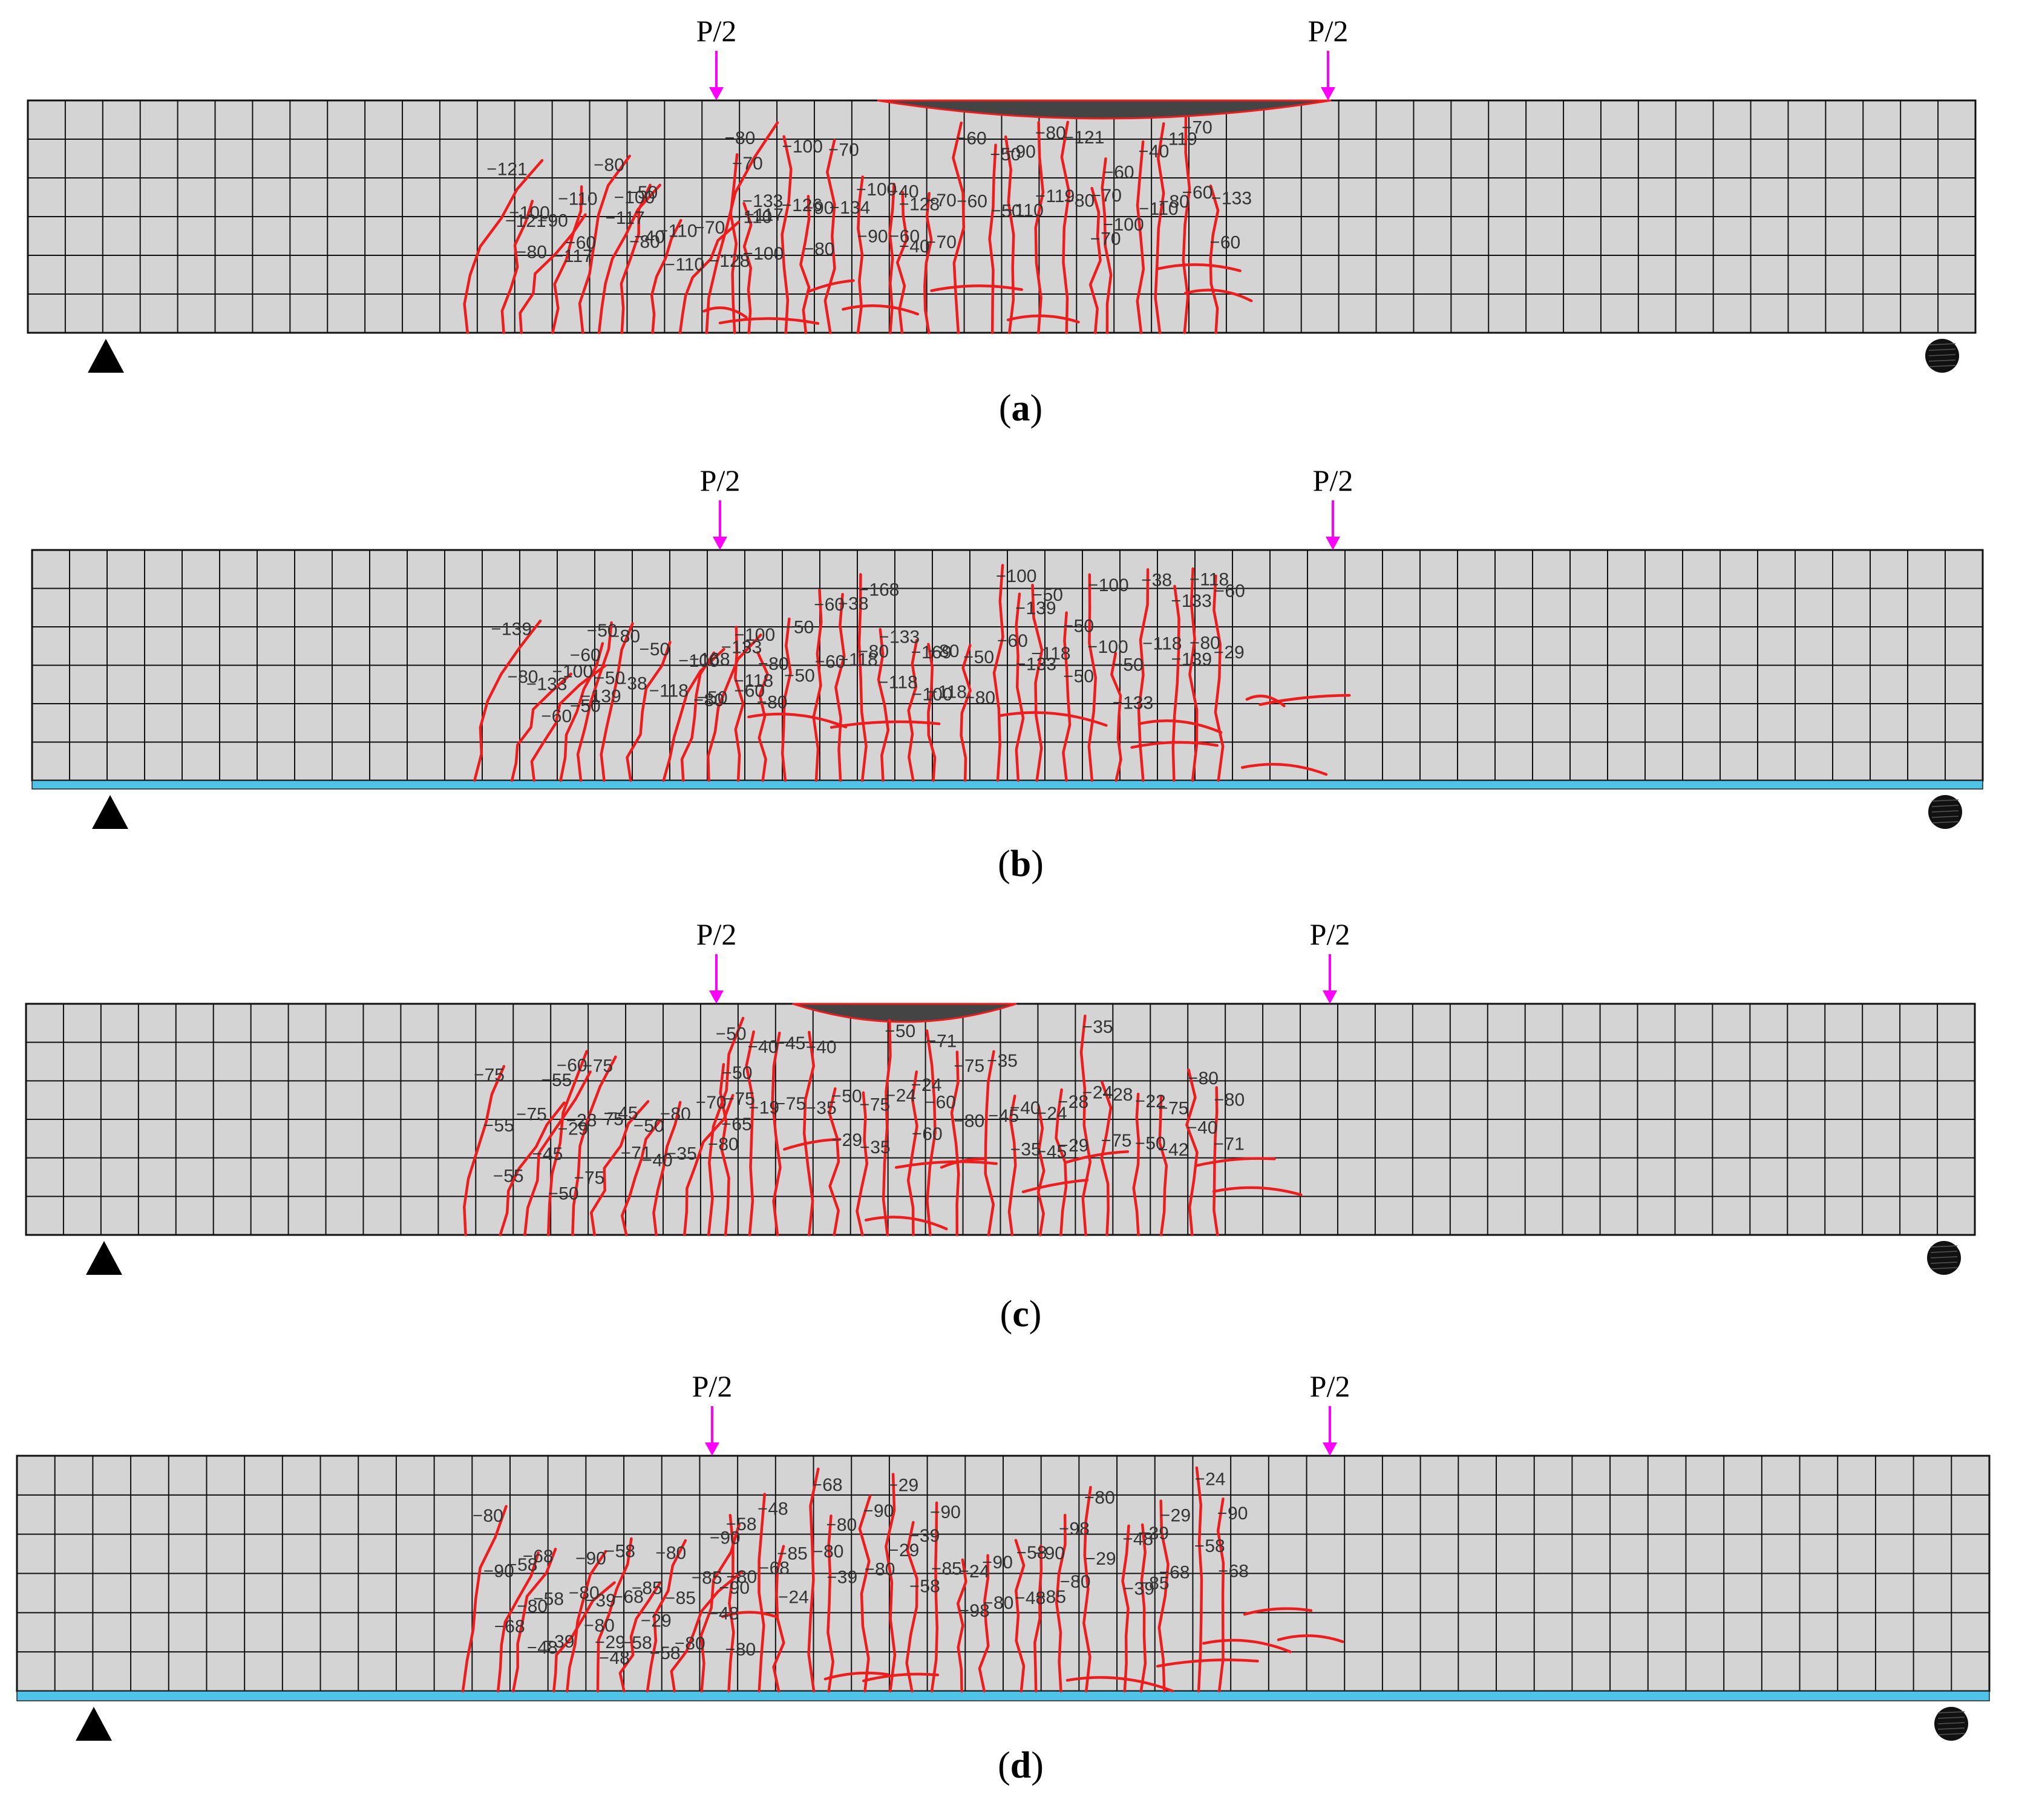 Image resolution: width=2042 pixels, height=1820 pixels. I want to click on crack-load-label: 68, so click(780, 1568).